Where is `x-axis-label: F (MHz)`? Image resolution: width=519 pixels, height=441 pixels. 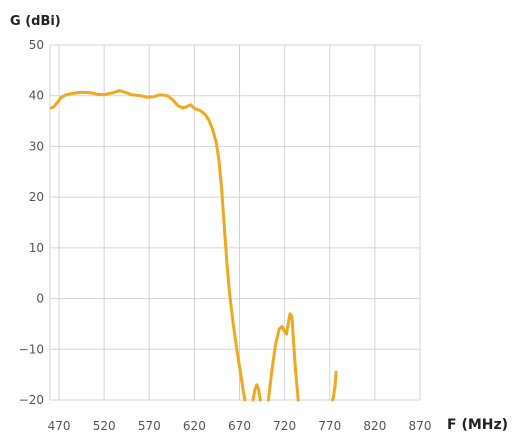
x-axis-label: F (MHz) is located at coordinates (477, 425).